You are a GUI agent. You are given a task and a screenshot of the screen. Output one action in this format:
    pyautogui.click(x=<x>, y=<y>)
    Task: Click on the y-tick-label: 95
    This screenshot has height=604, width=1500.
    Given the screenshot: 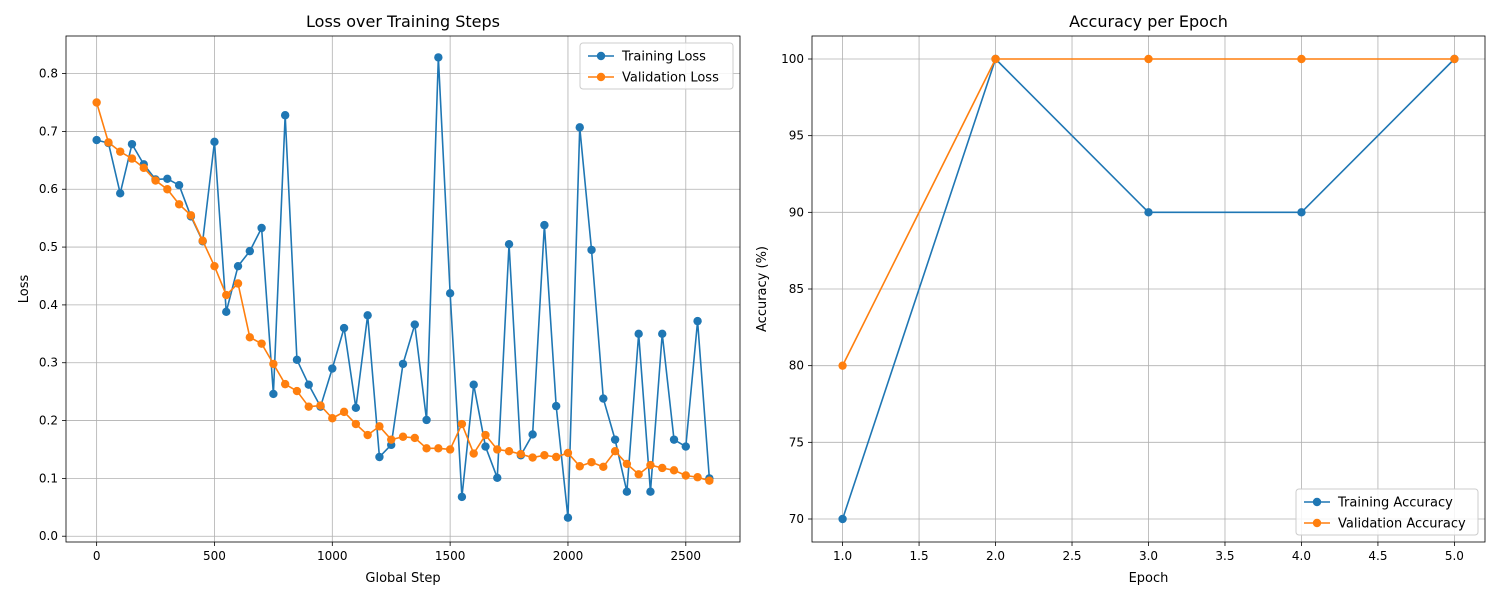 What is the action you would take?
    pyautogui.click(x=796, y=136)
    